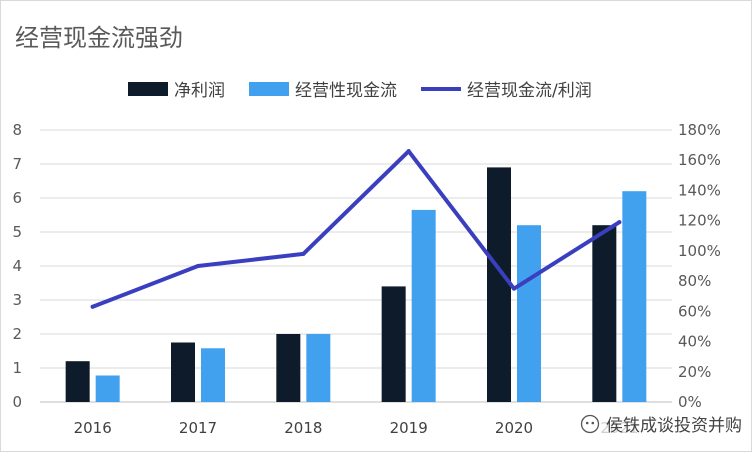 This screenshot has width=752, height=452. Describe the element at coordinates (17, 402) in the screenshot. I see `y-left-tick-label: 0` at that location.